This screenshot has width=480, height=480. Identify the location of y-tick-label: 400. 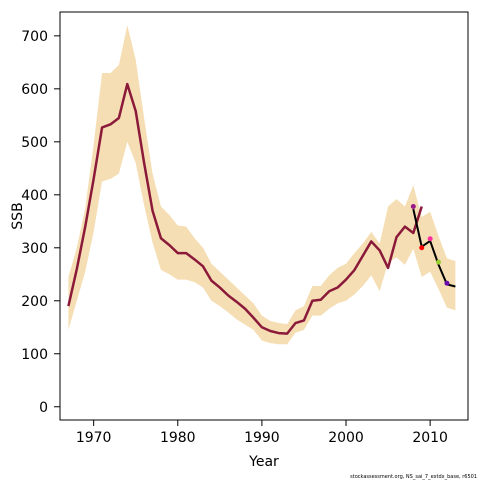
(34, 196).